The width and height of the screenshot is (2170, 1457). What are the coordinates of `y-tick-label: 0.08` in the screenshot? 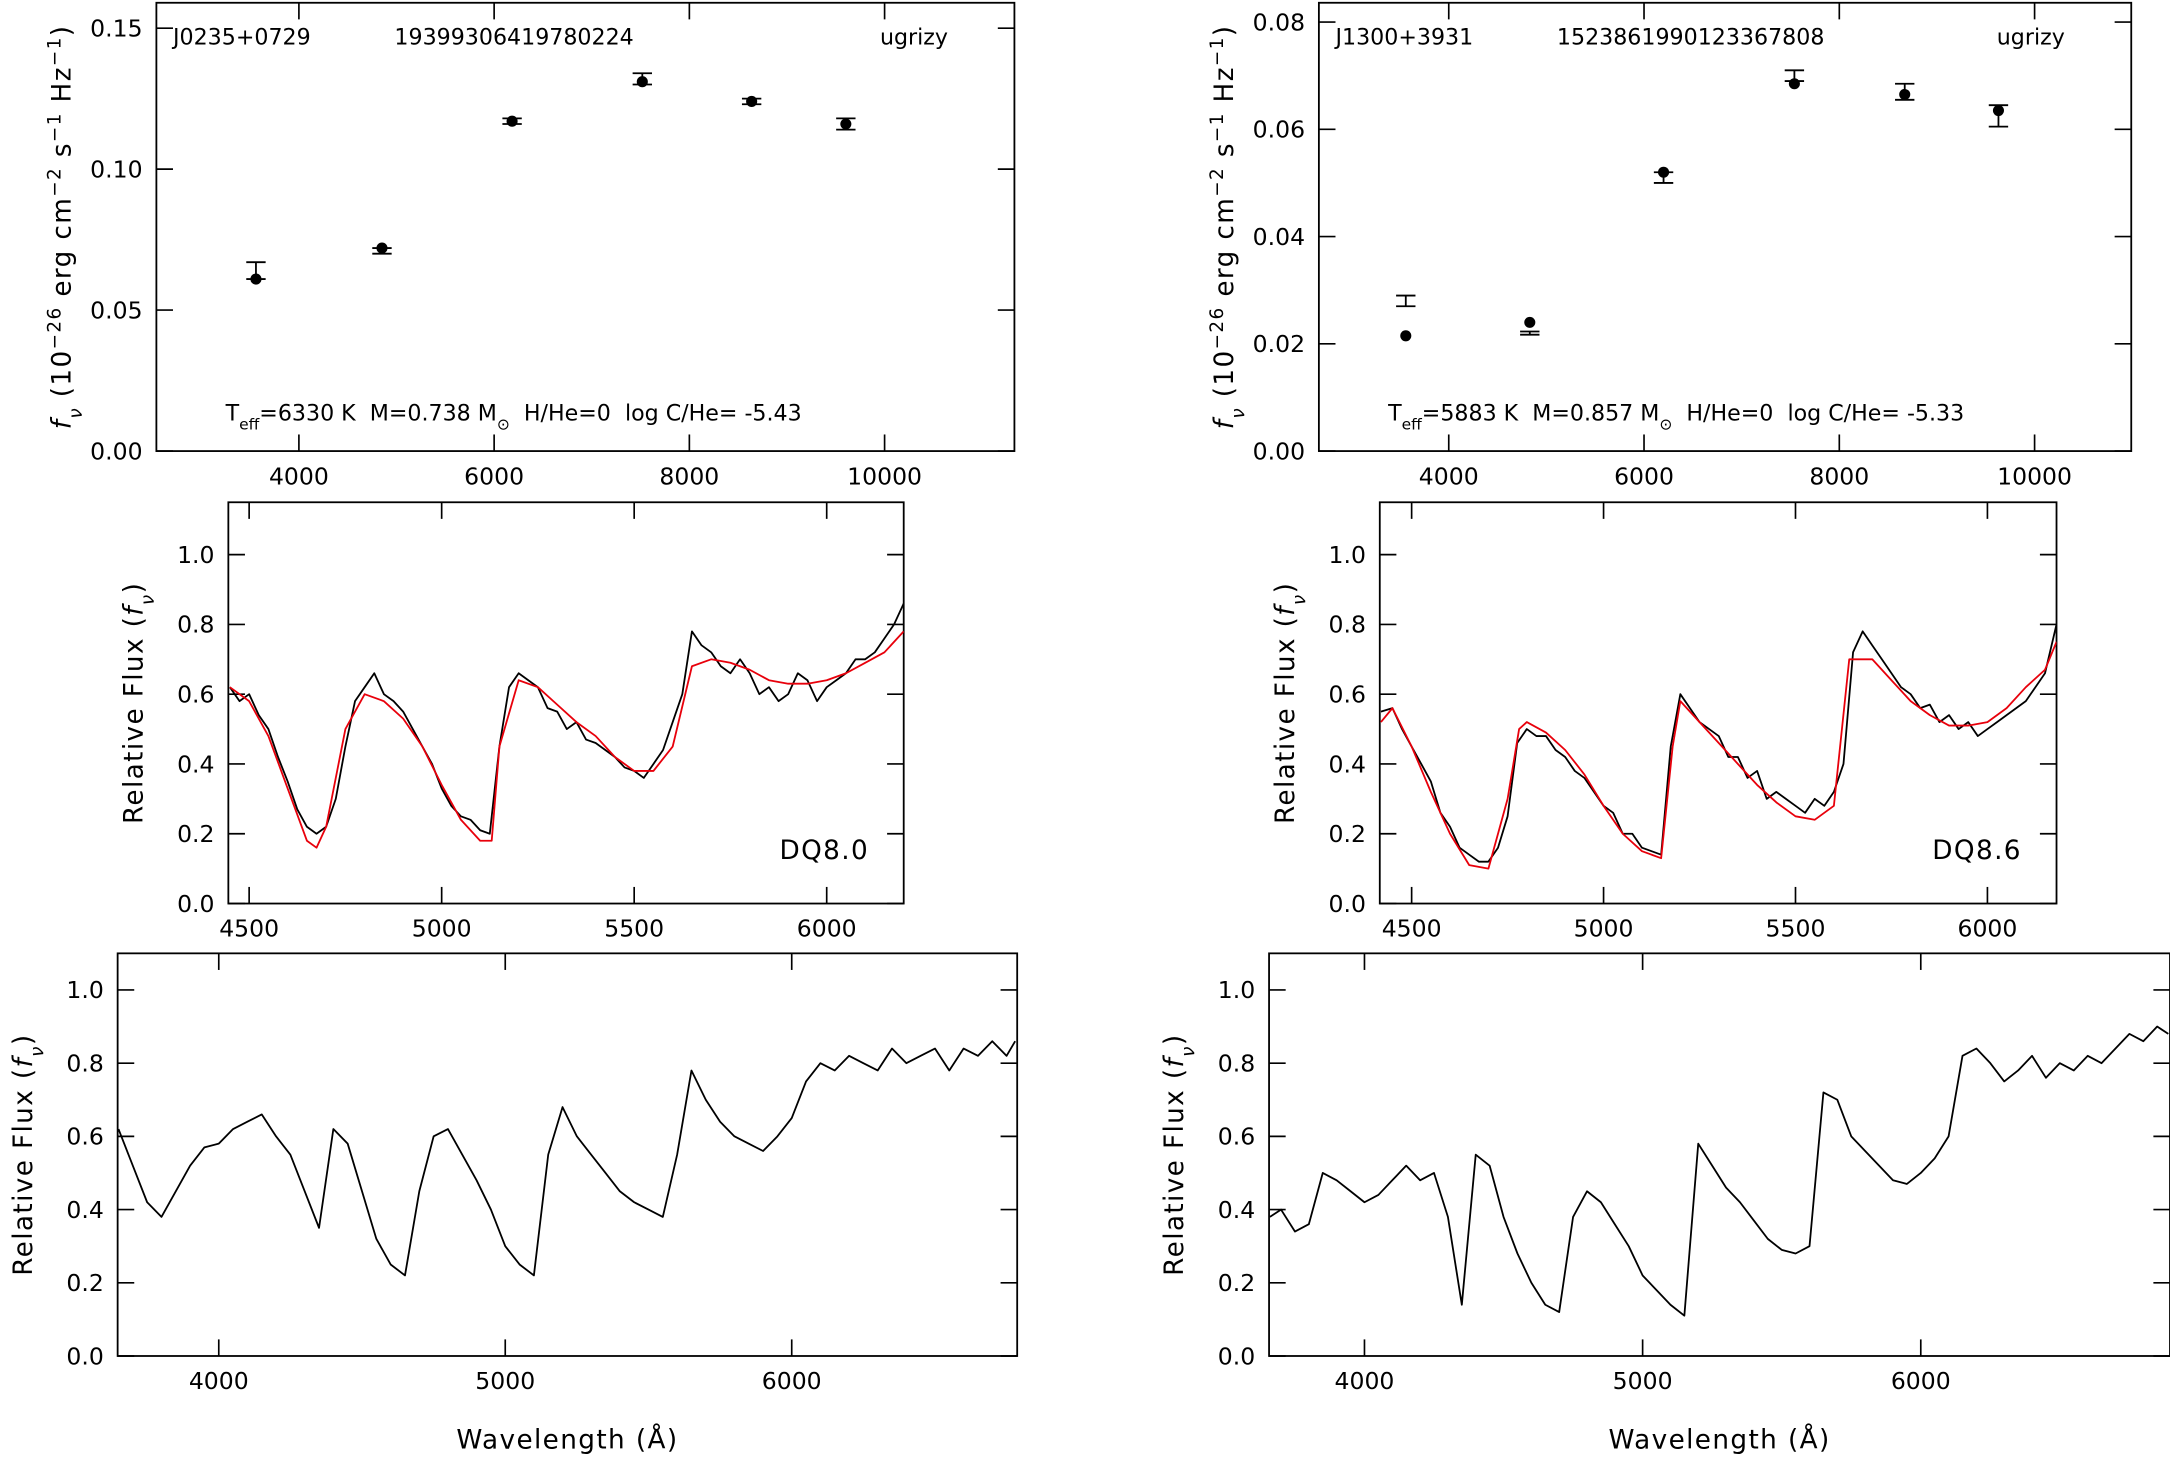 It's located at (1279, 22).